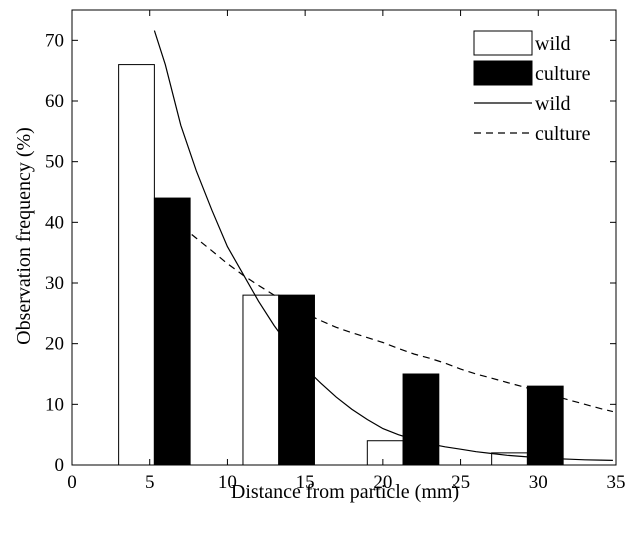 The width and height of the screenshot is (632, 534). Describe the element at coordinates (460, 482) in the screenshot. I see `x-tick-label: 25` at that location.